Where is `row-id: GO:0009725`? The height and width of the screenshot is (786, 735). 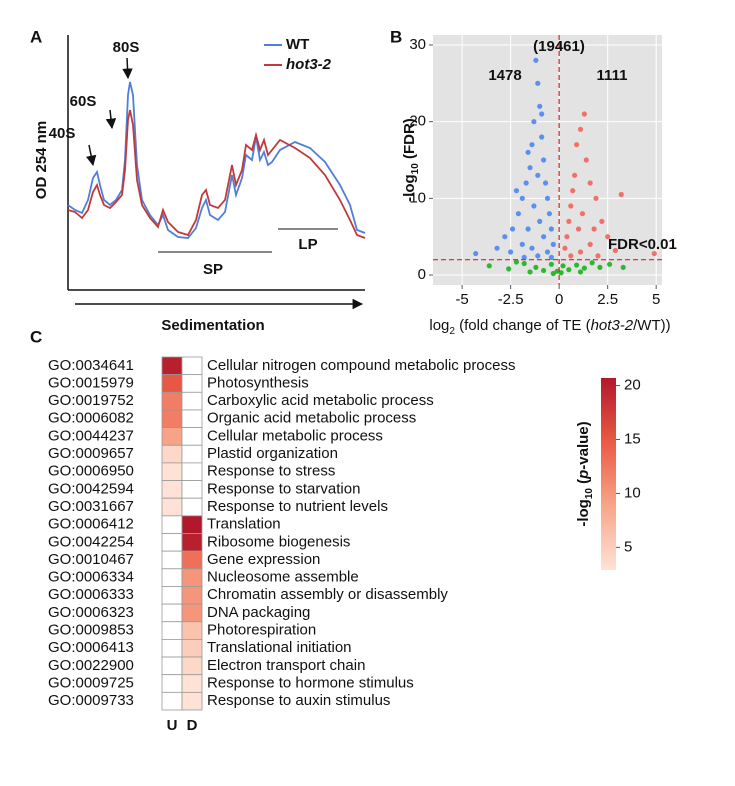
row-id: GO:0009725 is located at coordinates (91, 682).